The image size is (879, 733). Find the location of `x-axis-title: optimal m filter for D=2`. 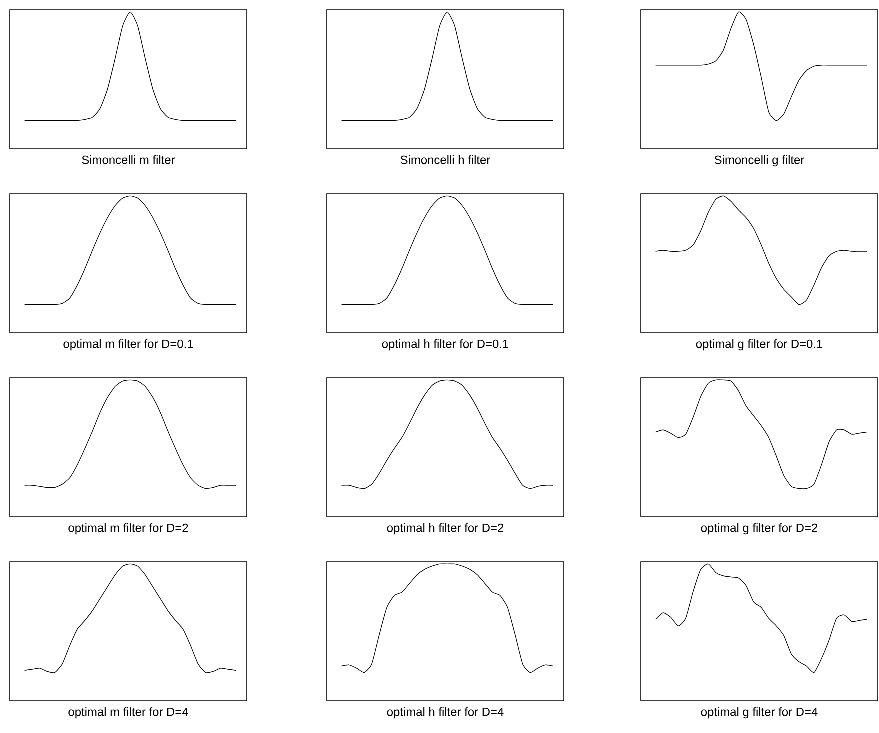

x-axis-title: optimal m filter for D=2 is located at coordinates (128, 529).